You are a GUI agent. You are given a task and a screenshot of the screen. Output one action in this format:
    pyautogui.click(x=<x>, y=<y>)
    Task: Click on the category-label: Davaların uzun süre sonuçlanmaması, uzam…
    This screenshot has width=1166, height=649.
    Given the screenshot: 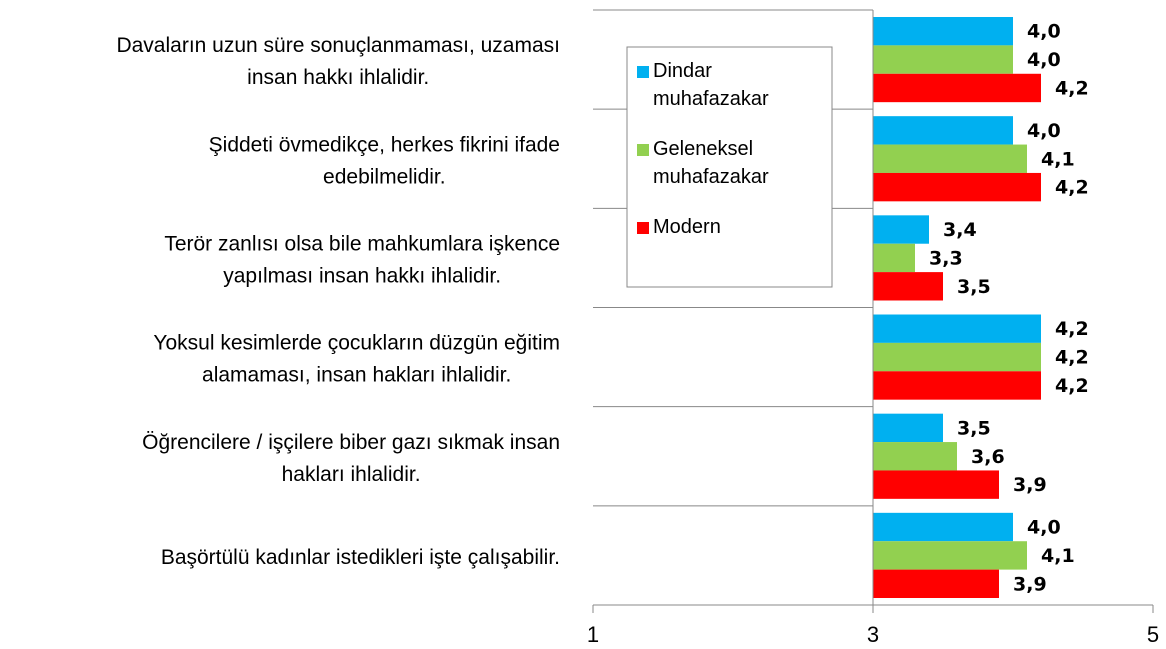 What is the action you would take?
    pyautogui.click(x=338, y=45)
    